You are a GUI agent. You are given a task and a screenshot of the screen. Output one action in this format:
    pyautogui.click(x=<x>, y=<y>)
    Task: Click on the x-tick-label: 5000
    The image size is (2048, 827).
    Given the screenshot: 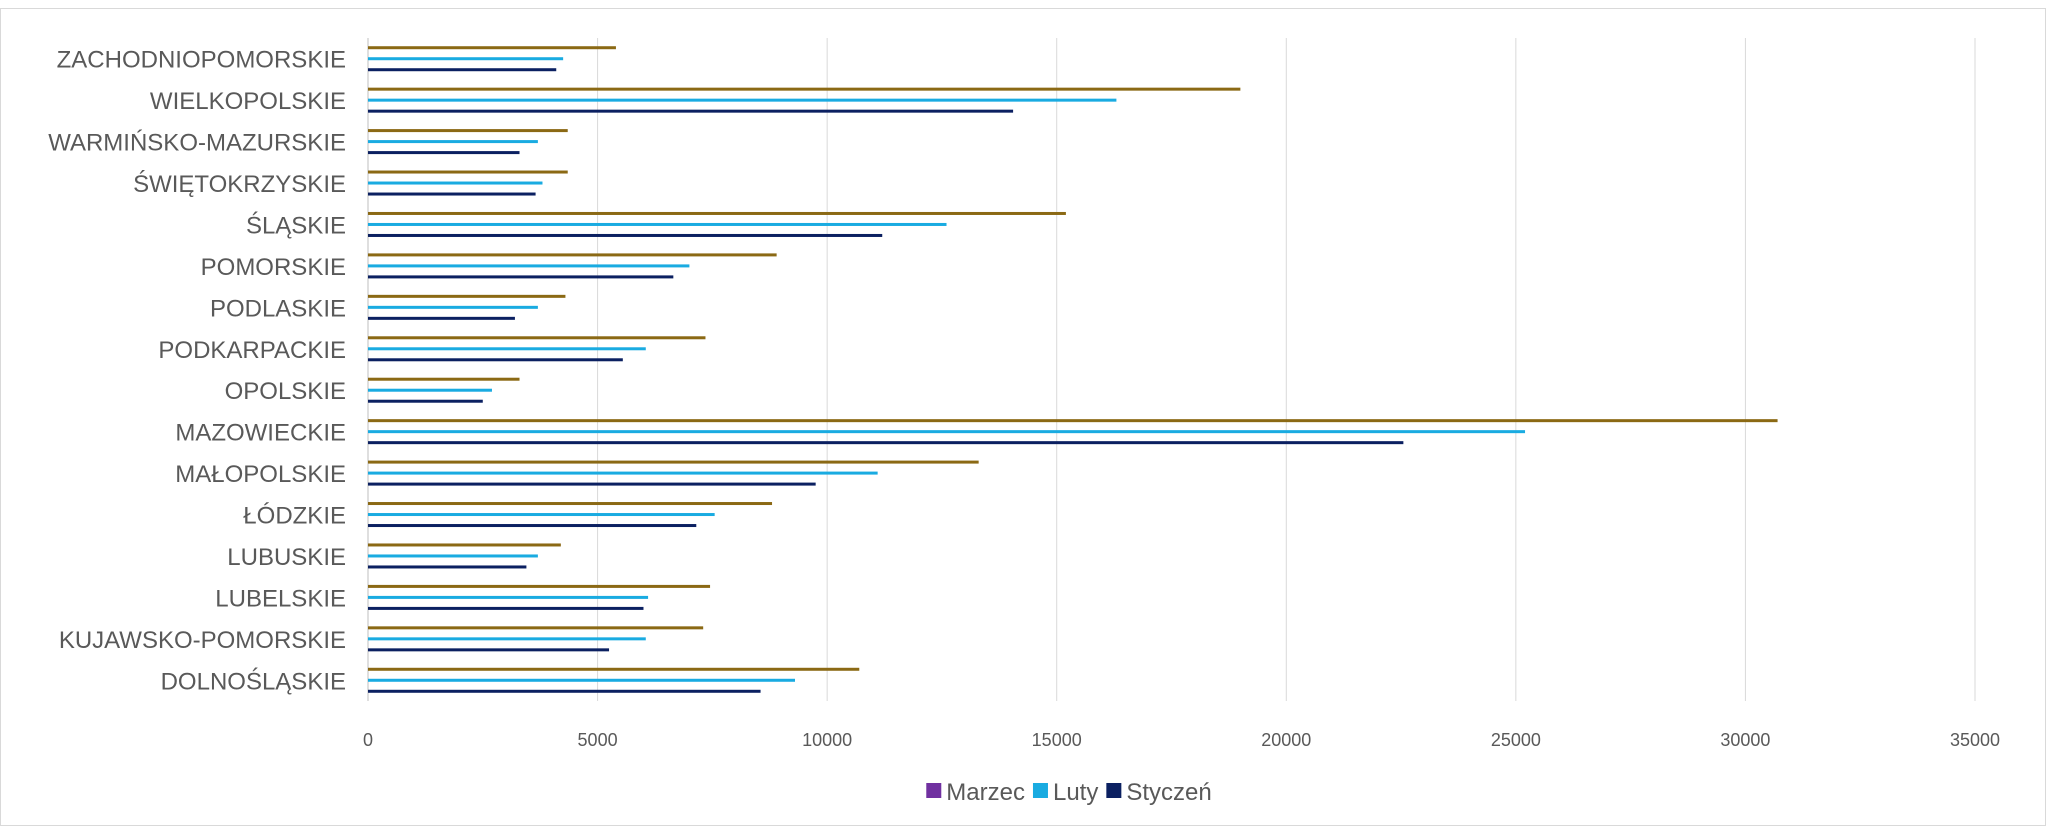 What is the action you would take?
    pyautogui.click(x=598, y=740)
    